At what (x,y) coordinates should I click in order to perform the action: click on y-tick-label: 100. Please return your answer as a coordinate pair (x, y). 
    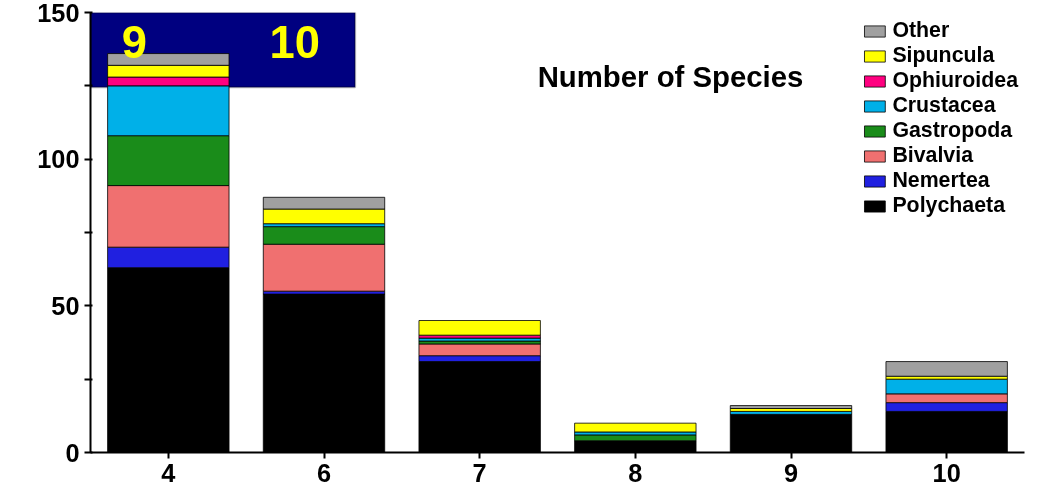
    Looking at the image, I should click on (58, 159).